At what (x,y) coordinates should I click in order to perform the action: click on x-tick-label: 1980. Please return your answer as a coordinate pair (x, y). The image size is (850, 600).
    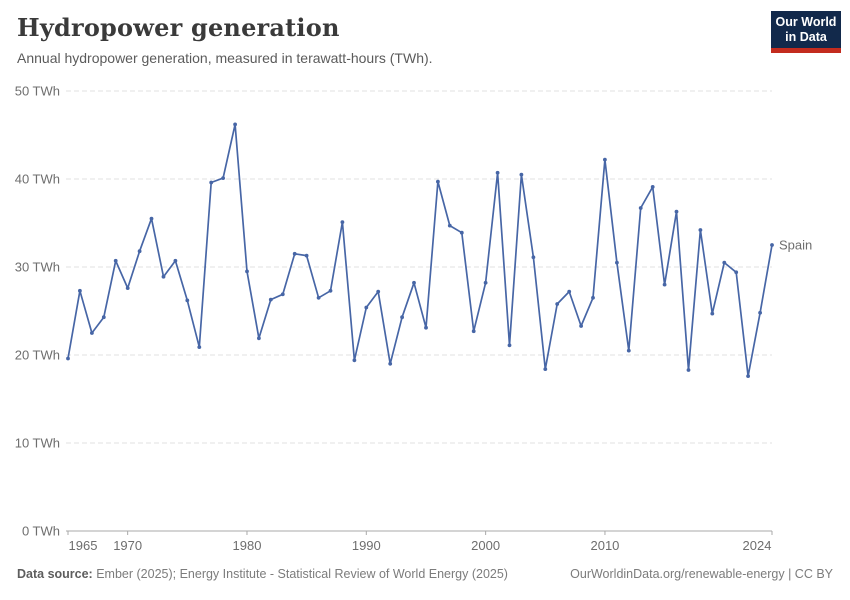
    Looking at the image, I should click on (247, 545).